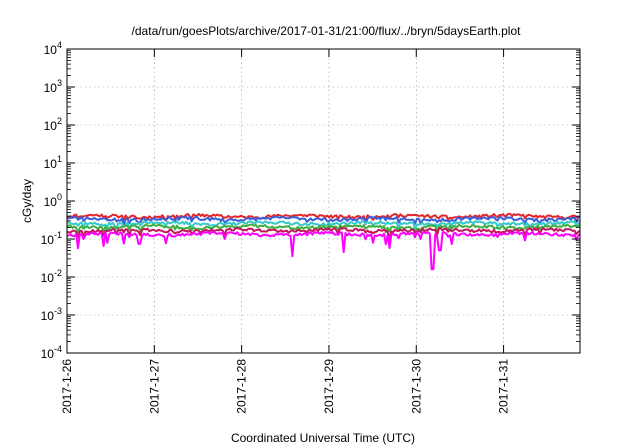 The height and width of the screenshot is (448, 640). What do you see at coordinates (51, 352) in the screenshot?
I see `y-tick-label: 10⁻⁴` at bounding box center [51, 352].